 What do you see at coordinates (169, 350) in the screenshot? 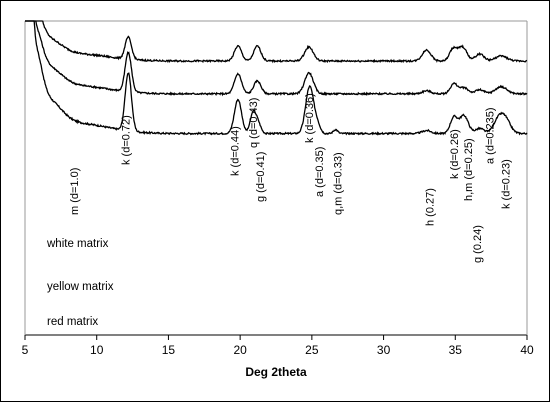
I see `x-tick-label: 15` at bounding box center [169, 350].